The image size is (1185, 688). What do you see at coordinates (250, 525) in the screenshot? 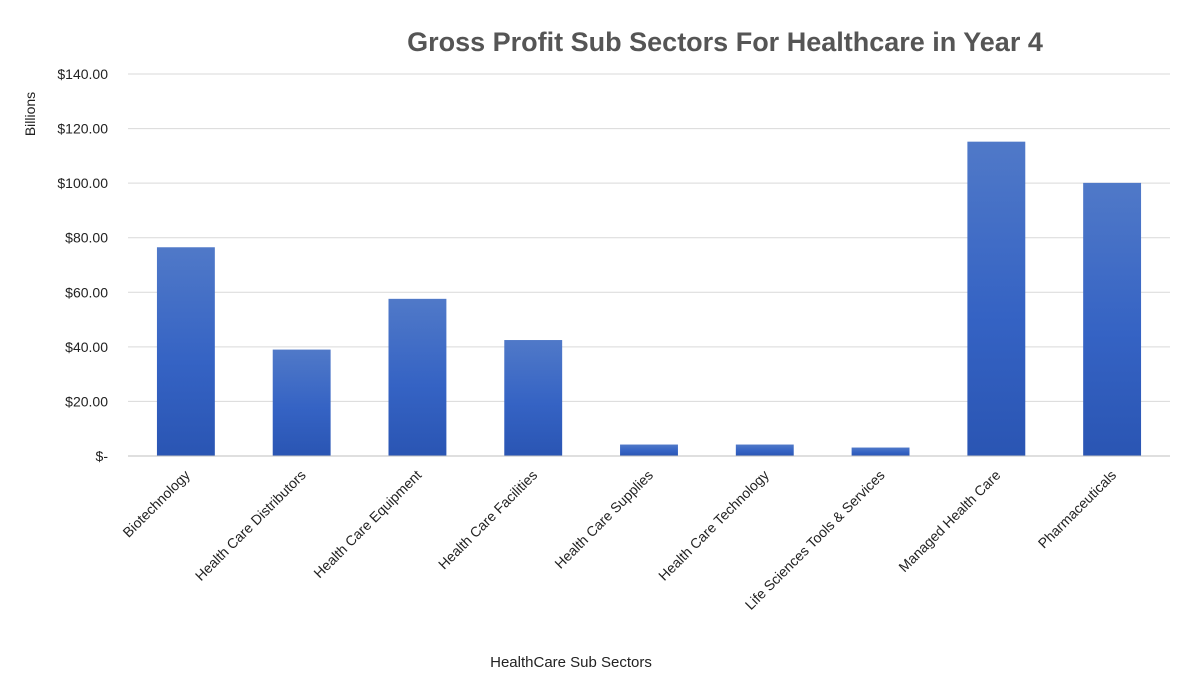
I see `x-tick-label: Health Care Distributors` at bounding box center [250, 525].